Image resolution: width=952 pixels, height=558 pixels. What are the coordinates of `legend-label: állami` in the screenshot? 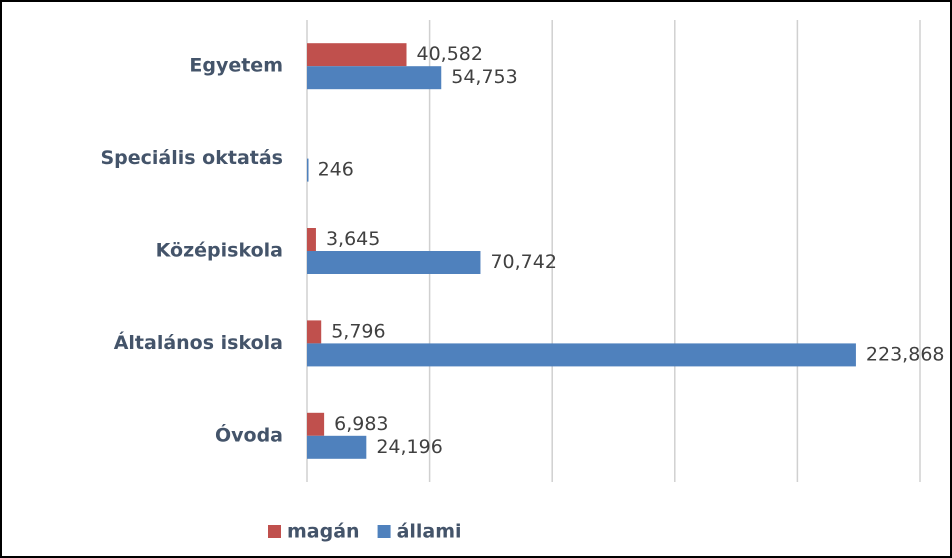 It's located at (429, 532).